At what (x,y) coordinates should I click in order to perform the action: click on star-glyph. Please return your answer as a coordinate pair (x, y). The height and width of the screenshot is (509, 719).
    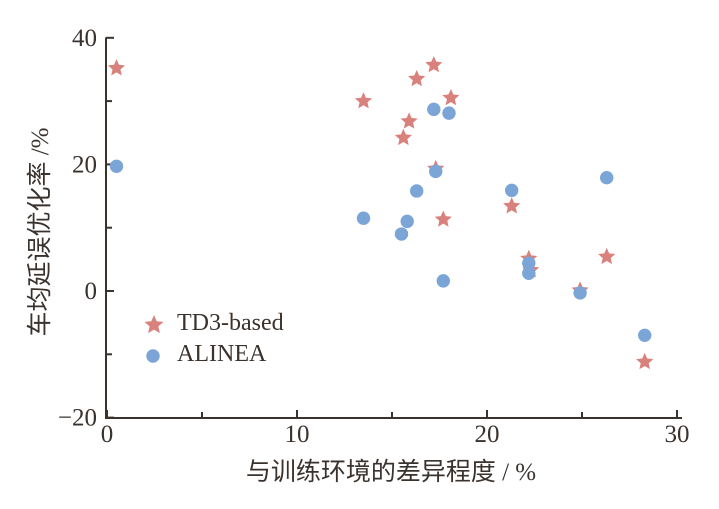
    Looking at the image, I should click on (154, 323).